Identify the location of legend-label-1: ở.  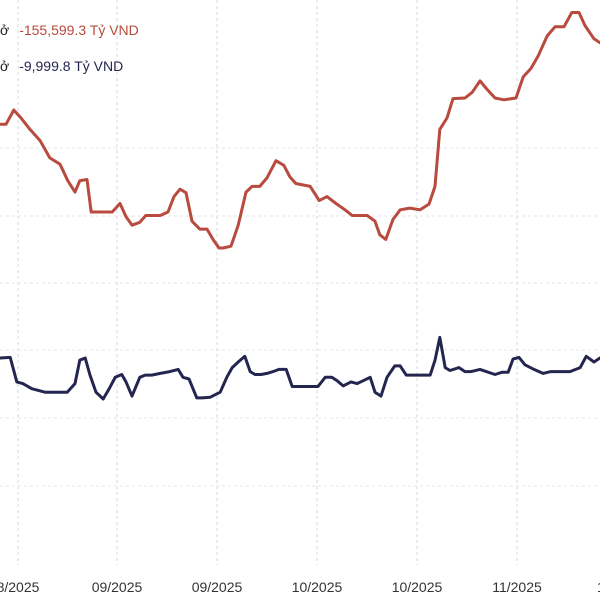
(5, 66).